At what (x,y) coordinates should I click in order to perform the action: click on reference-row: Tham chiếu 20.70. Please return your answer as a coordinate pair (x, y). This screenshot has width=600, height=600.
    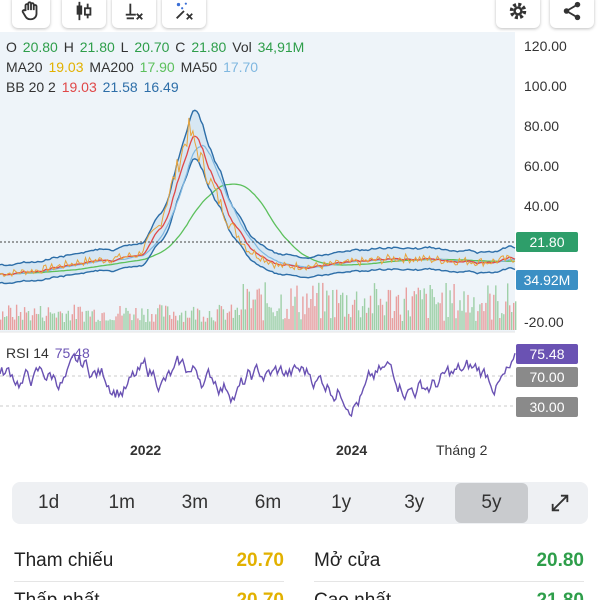
    Looking at the image, I should click on (149, 564).